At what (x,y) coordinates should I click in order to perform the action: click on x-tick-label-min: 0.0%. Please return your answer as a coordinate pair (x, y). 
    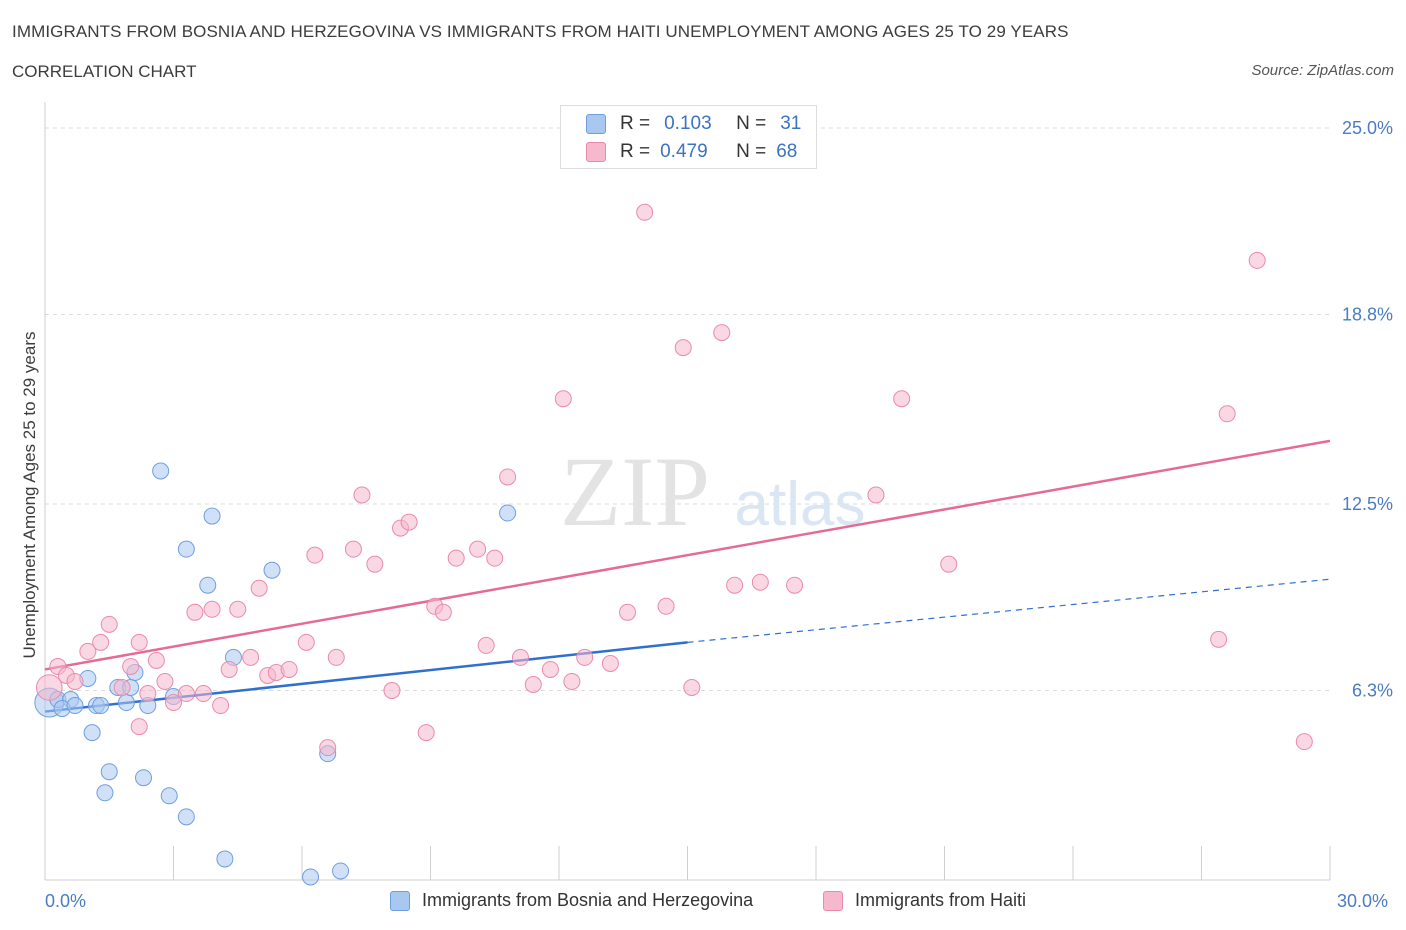
    Looking at the image, I should click on (66, 901).